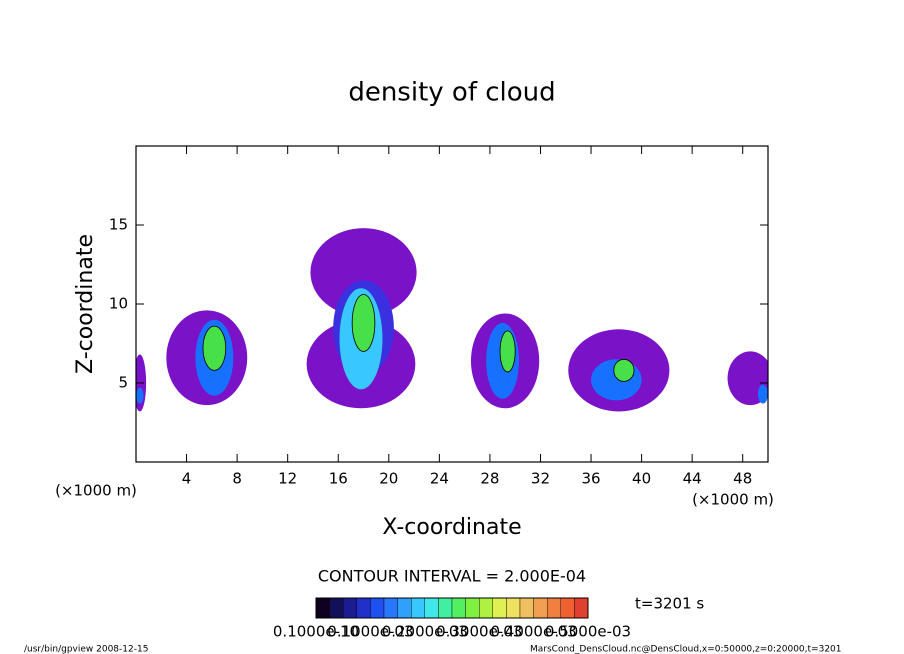 The image size is (904, 654). I want to click on x-tick-label: 32, so click(540, 479).